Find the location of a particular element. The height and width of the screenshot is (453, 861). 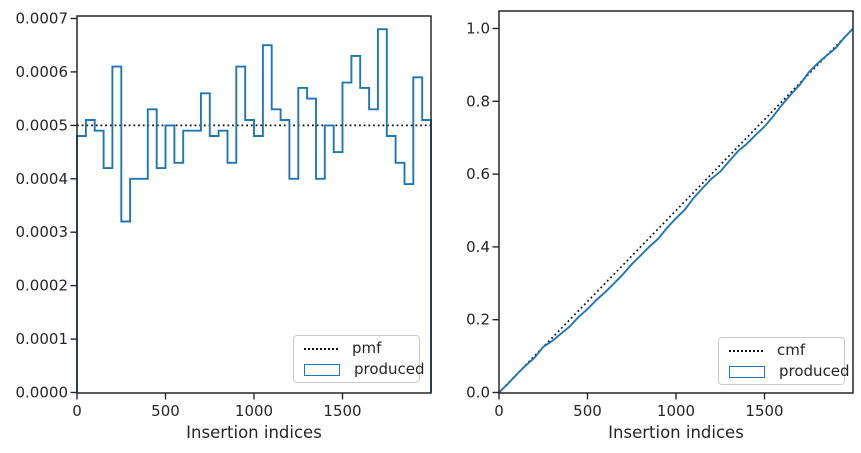

legend-entry-produced-left: produced is located at coordinates (364, 369).